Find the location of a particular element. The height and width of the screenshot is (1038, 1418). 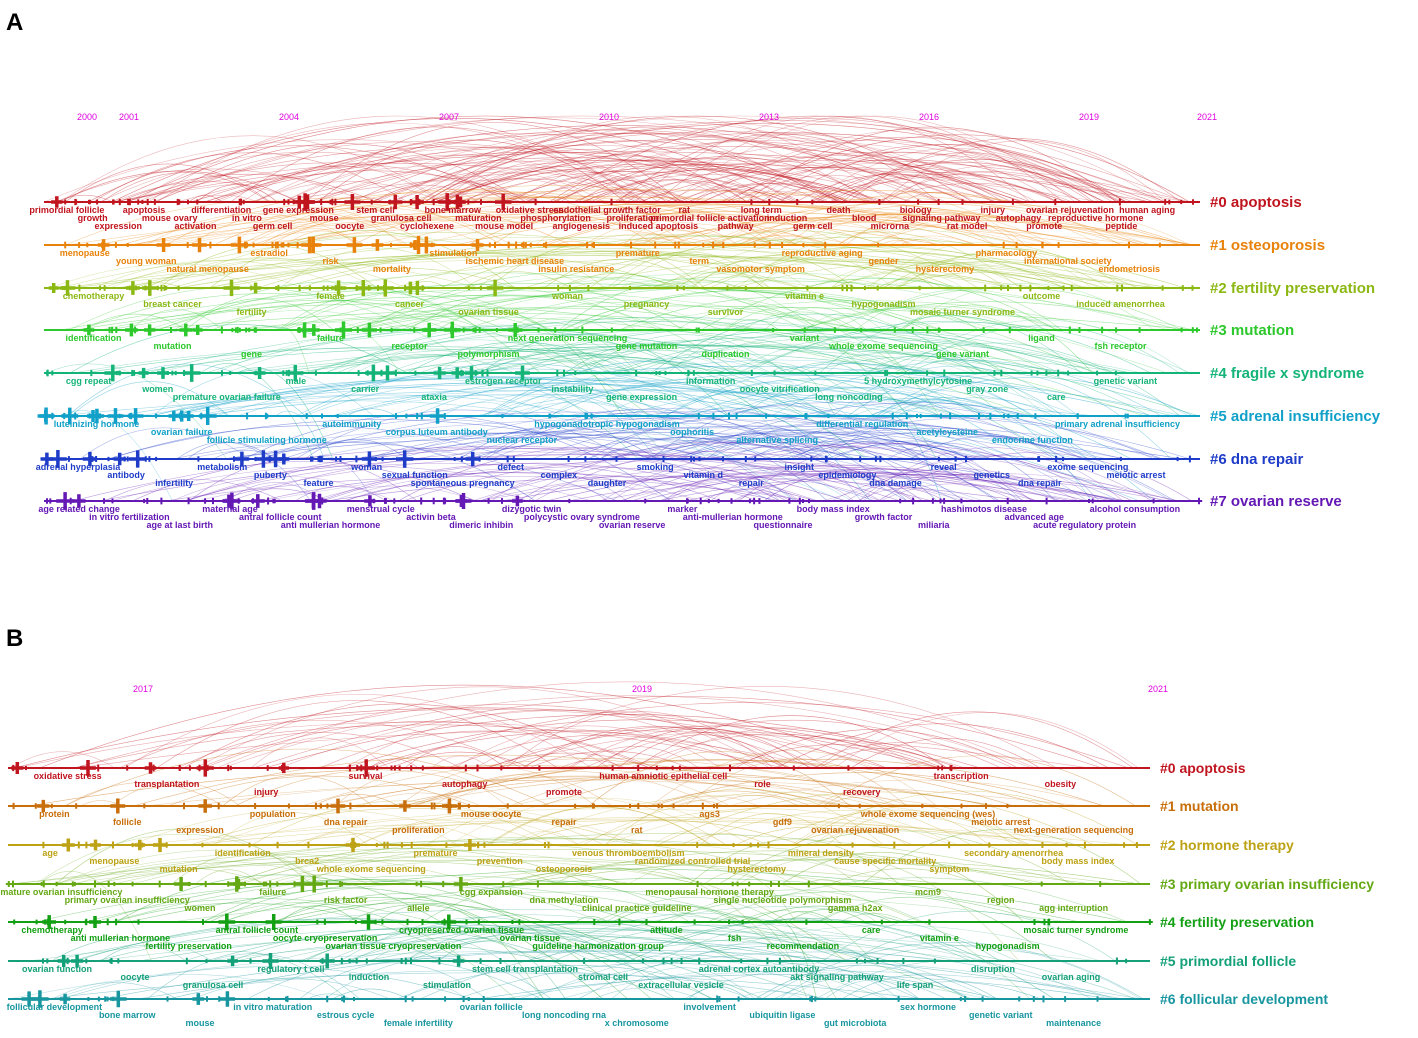

keyword-label: gdf9 is located at coordinates (782, 822).